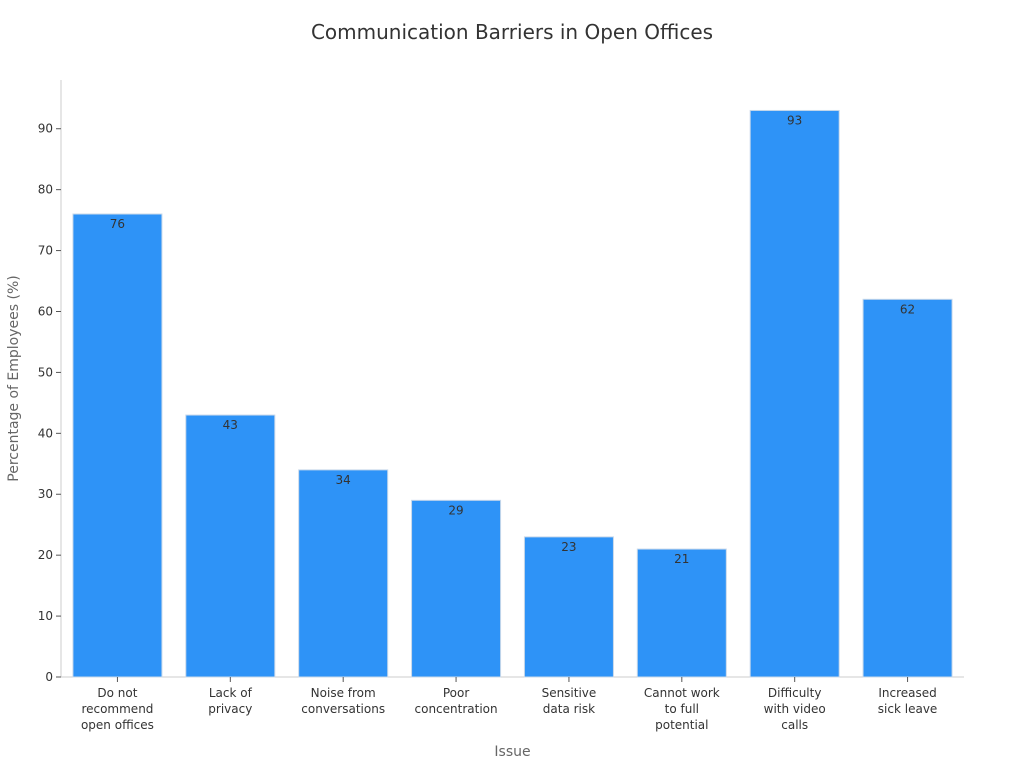 The width and height of the screenshot is (1024, 768). I want to click on x-tick-label: Poor concentration, so click(456, 701).